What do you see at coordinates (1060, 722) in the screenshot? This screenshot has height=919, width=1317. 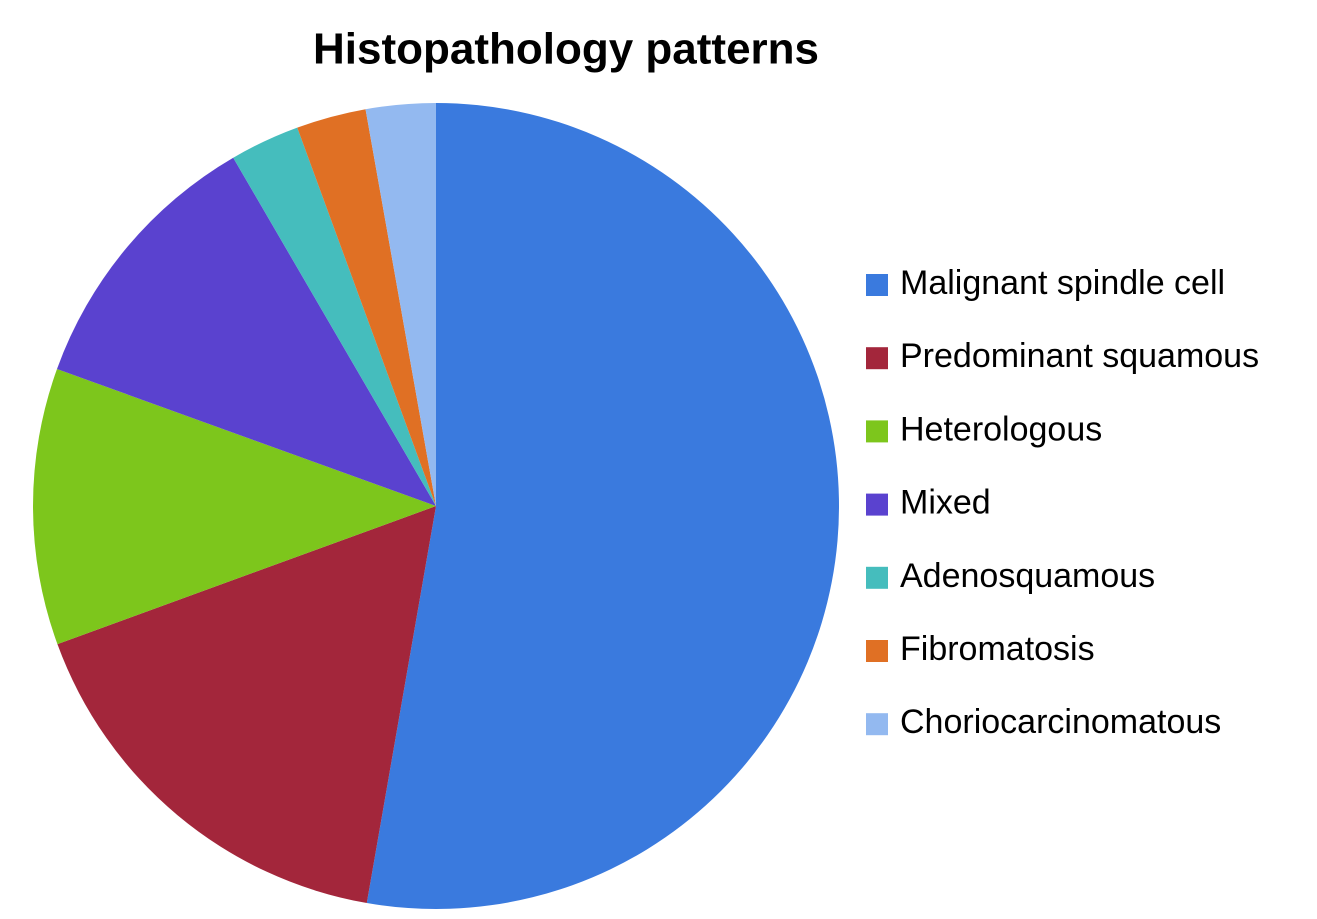 I see `legend-label: Choriocarcinomatous` at bounding box center [1060, 722].